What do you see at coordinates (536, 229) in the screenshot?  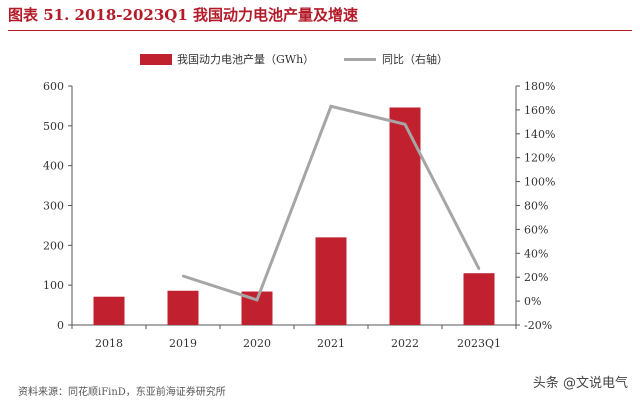 I see `y-right-tick-label: 60%` at bounding box center [536, 229].